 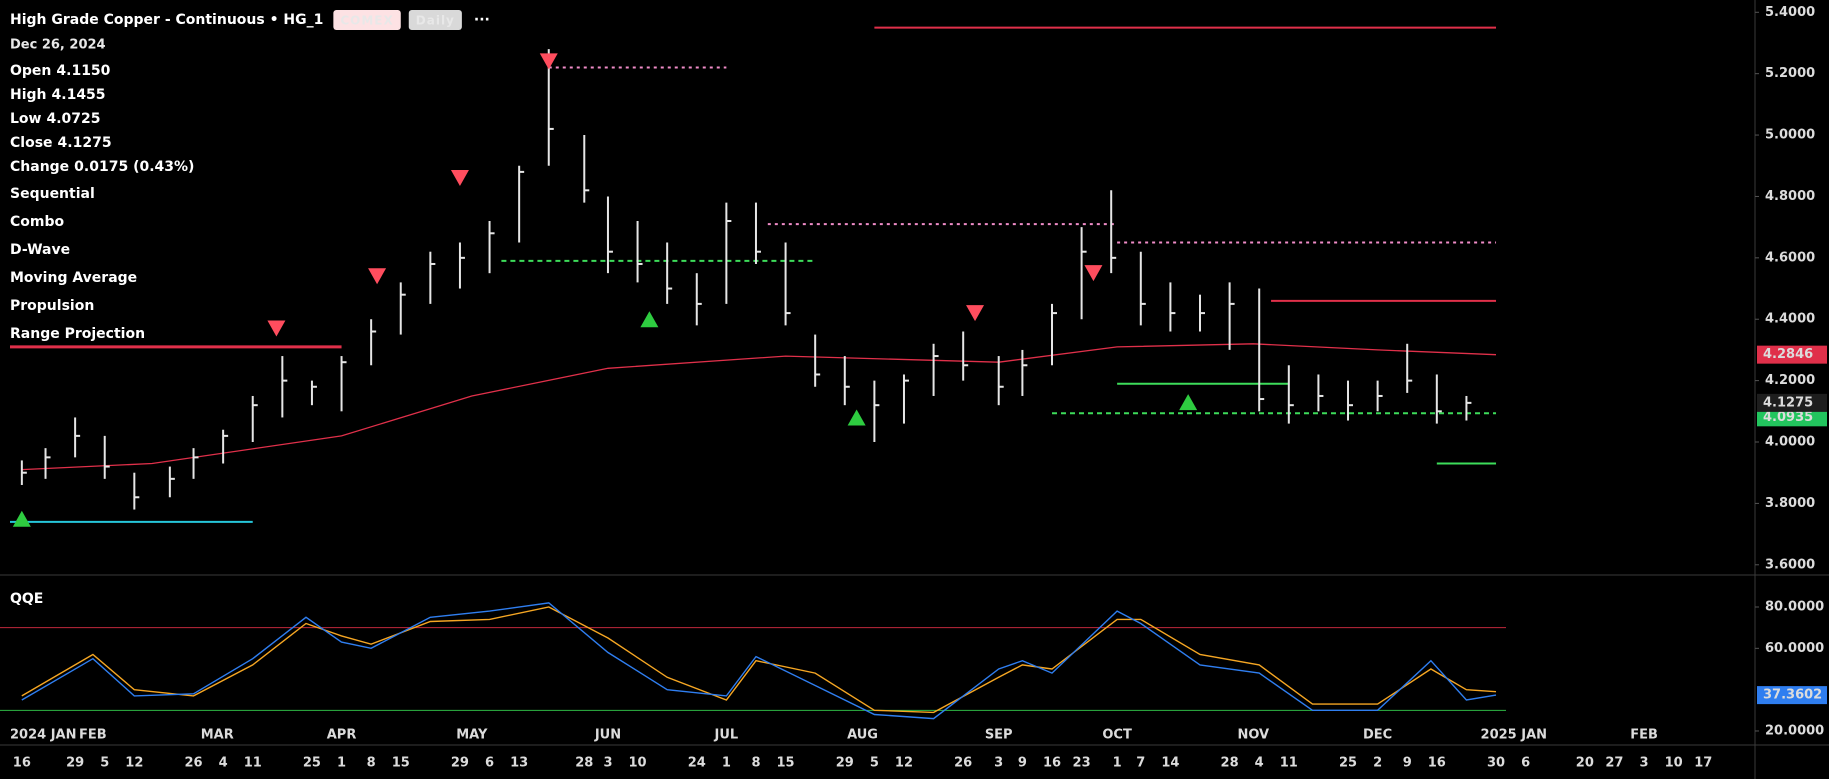 I want to click on y-tick-label: 4.6000, so click(x=1790, y=257).